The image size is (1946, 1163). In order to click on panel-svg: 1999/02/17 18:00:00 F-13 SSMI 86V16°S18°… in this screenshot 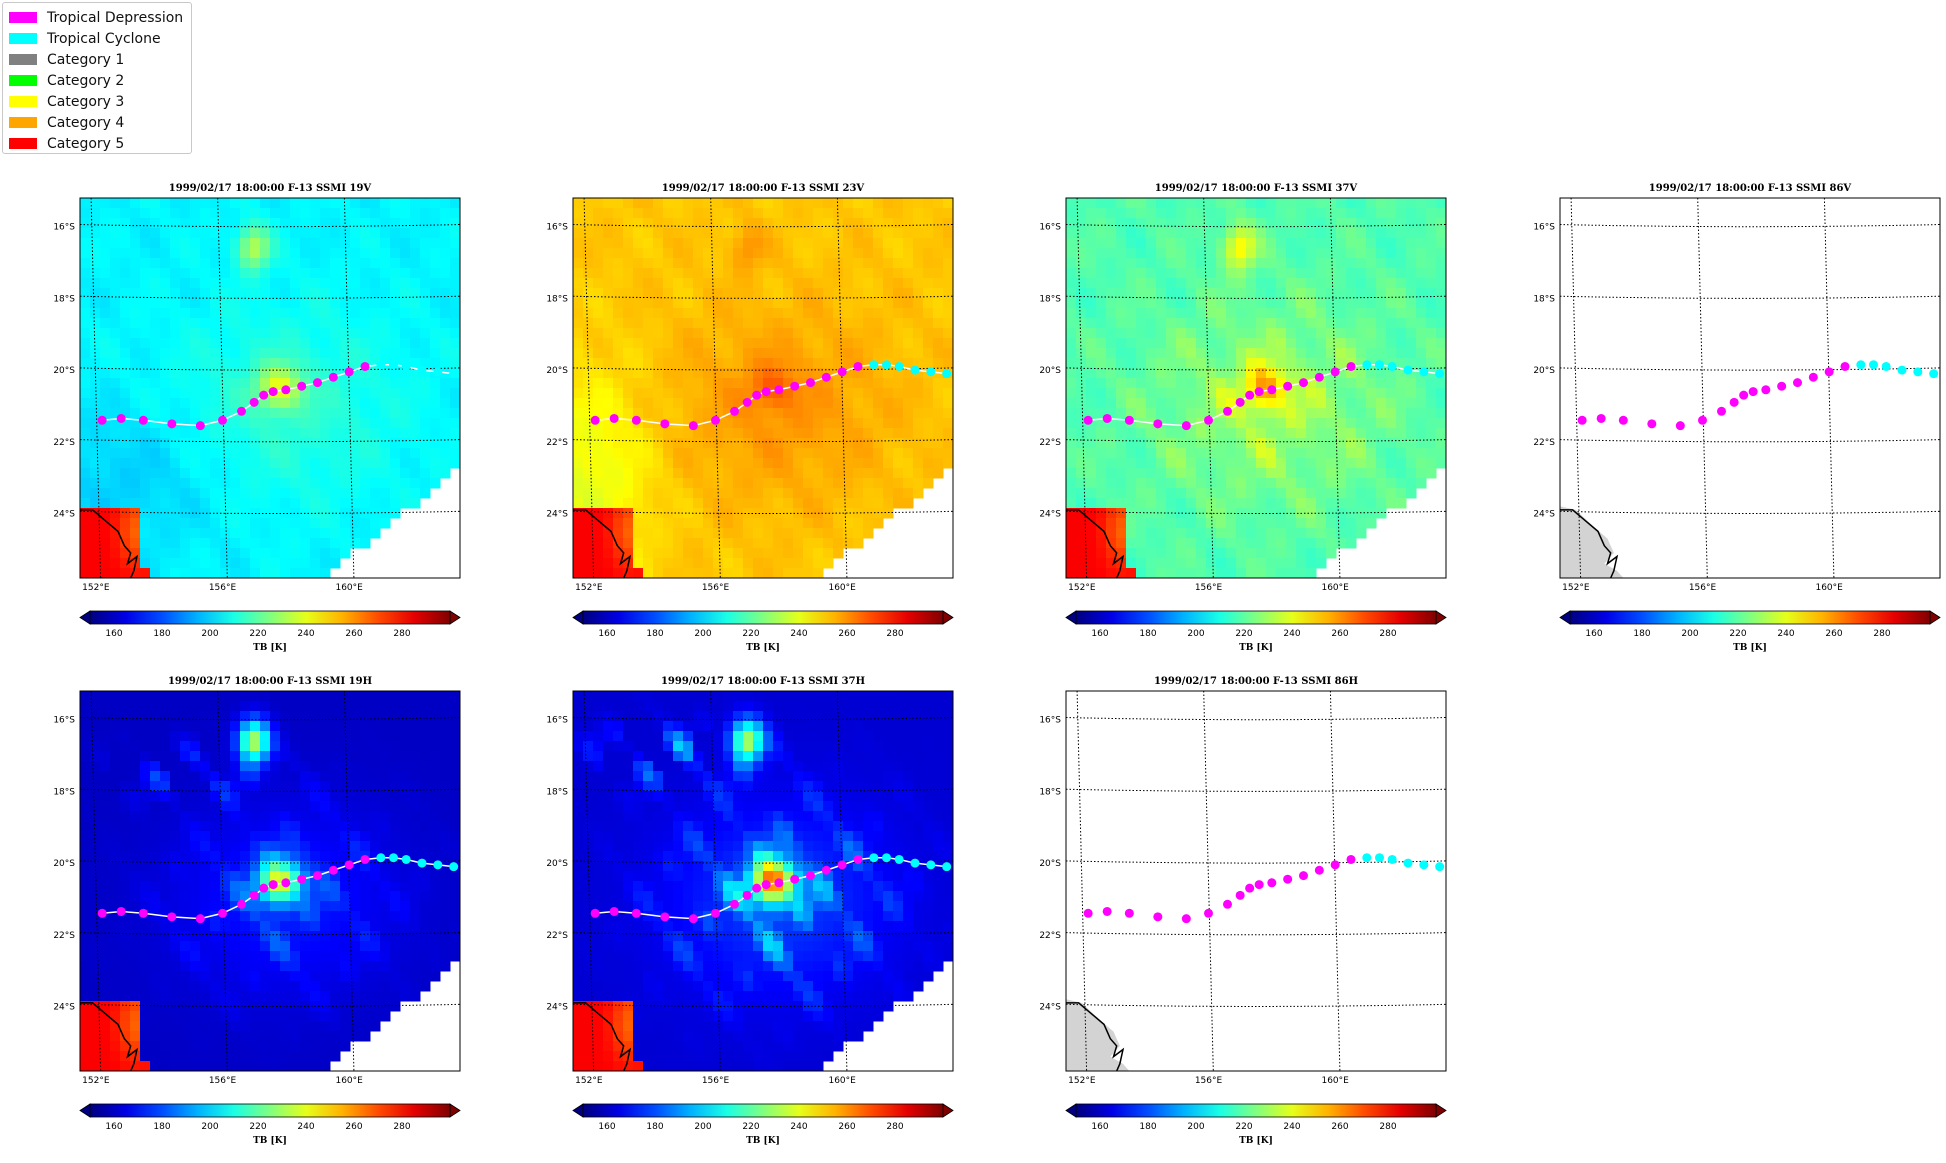, I will do `click(1737, 418)`.